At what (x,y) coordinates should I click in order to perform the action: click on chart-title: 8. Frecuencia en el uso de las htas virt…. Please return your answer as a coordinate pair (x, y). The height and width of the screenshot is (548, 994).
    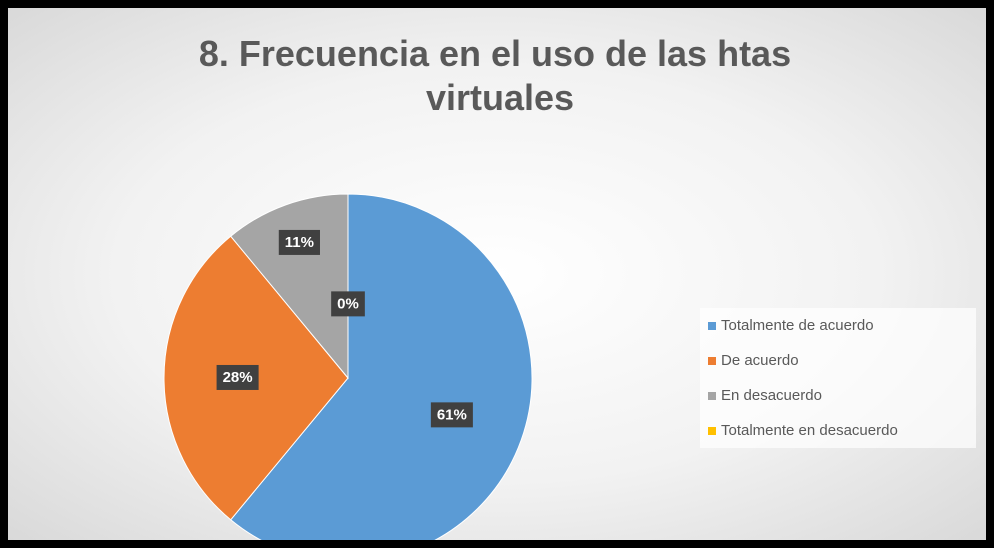
    Looking at the image, I should click on (500, 75).